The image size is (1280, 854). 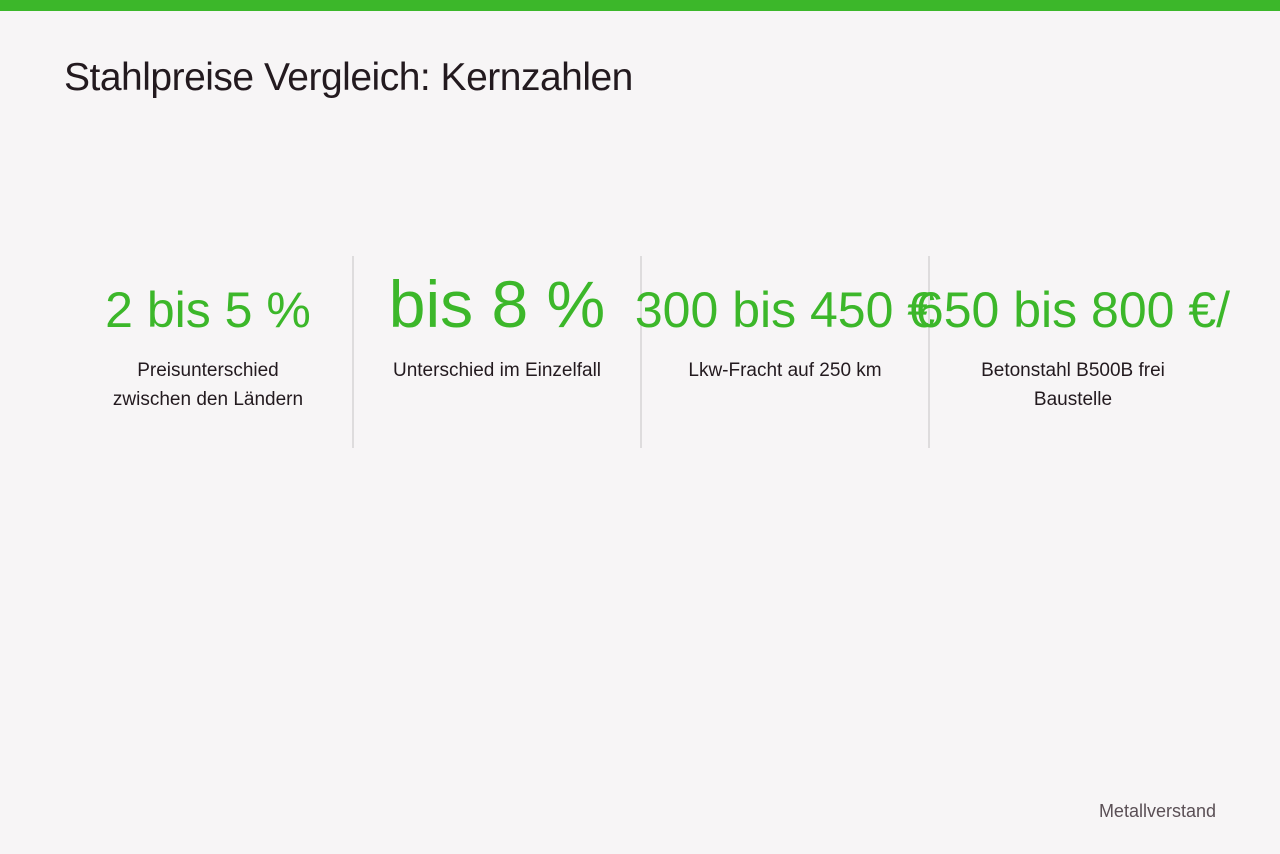 What do you see at coordinates (497, 304) in the screenshot?
I see `stat-value: bis 8 %` at bounding box center [497, 304].